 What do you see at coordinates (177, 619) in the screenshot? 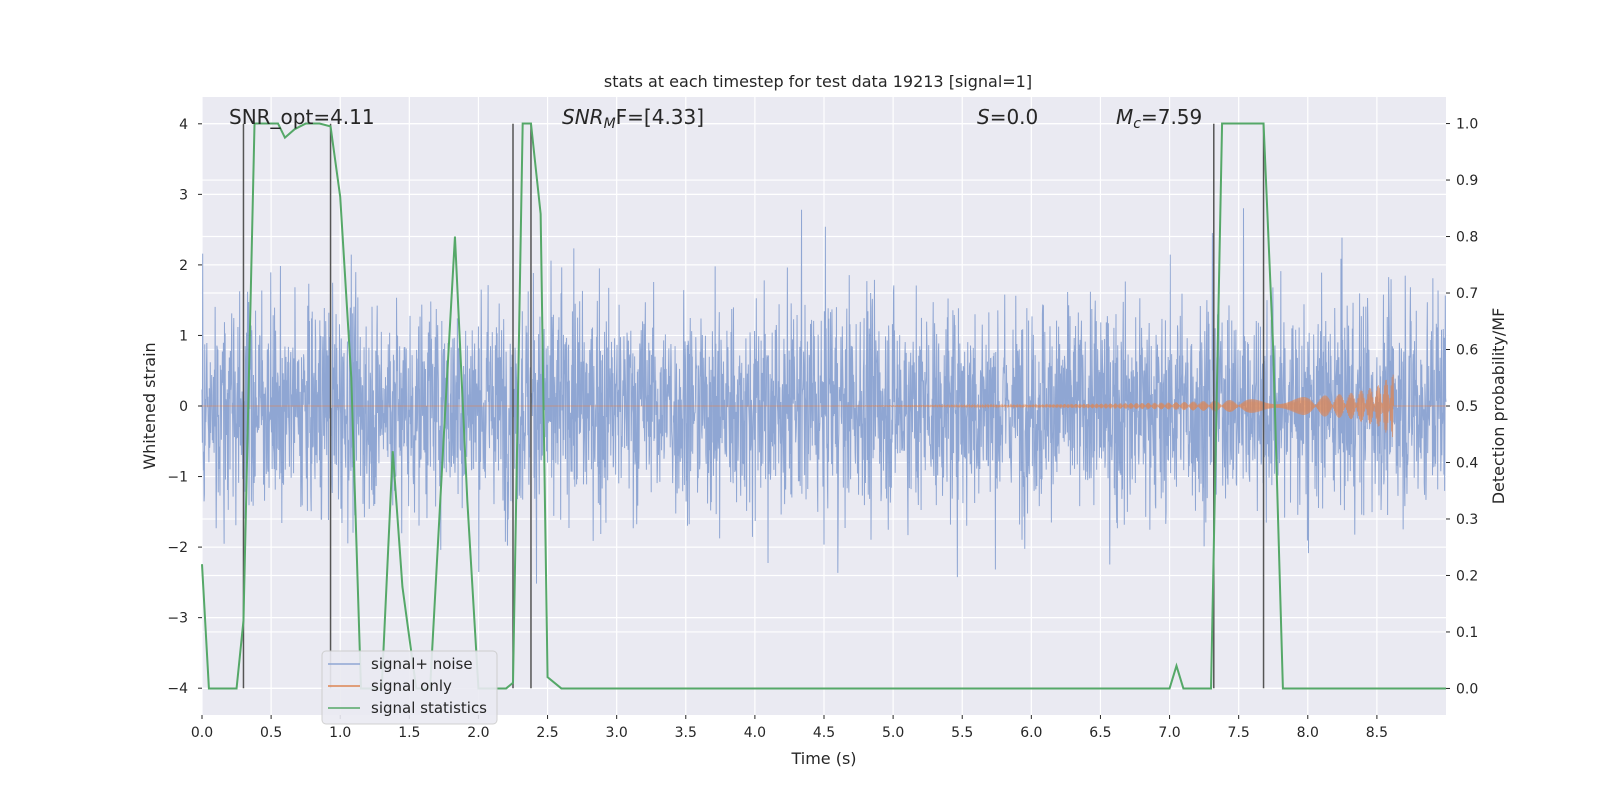
I see `y-left-tick-label: −3` at bounding box center [177, 619].